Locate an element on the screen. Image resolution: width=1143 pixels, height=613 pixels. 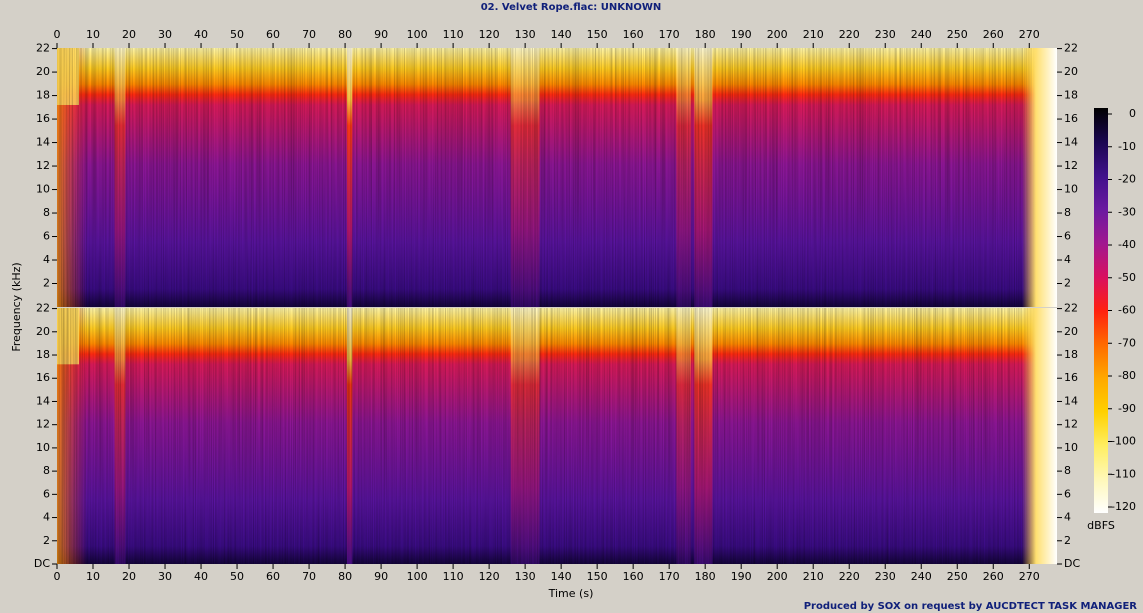
colorbar-tick-label: -10 is located at coordinates (1127, 146).